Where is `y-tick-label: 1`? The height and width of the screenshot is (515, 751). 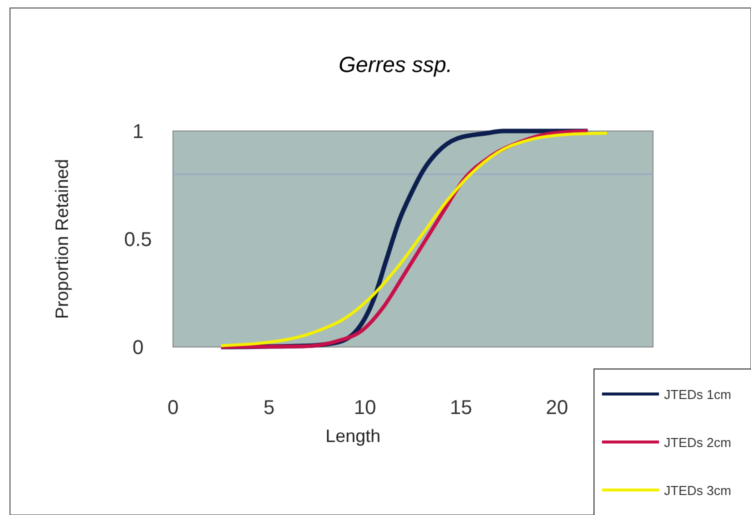
y-tick-label: 1 is located at coordinates (138, 132).